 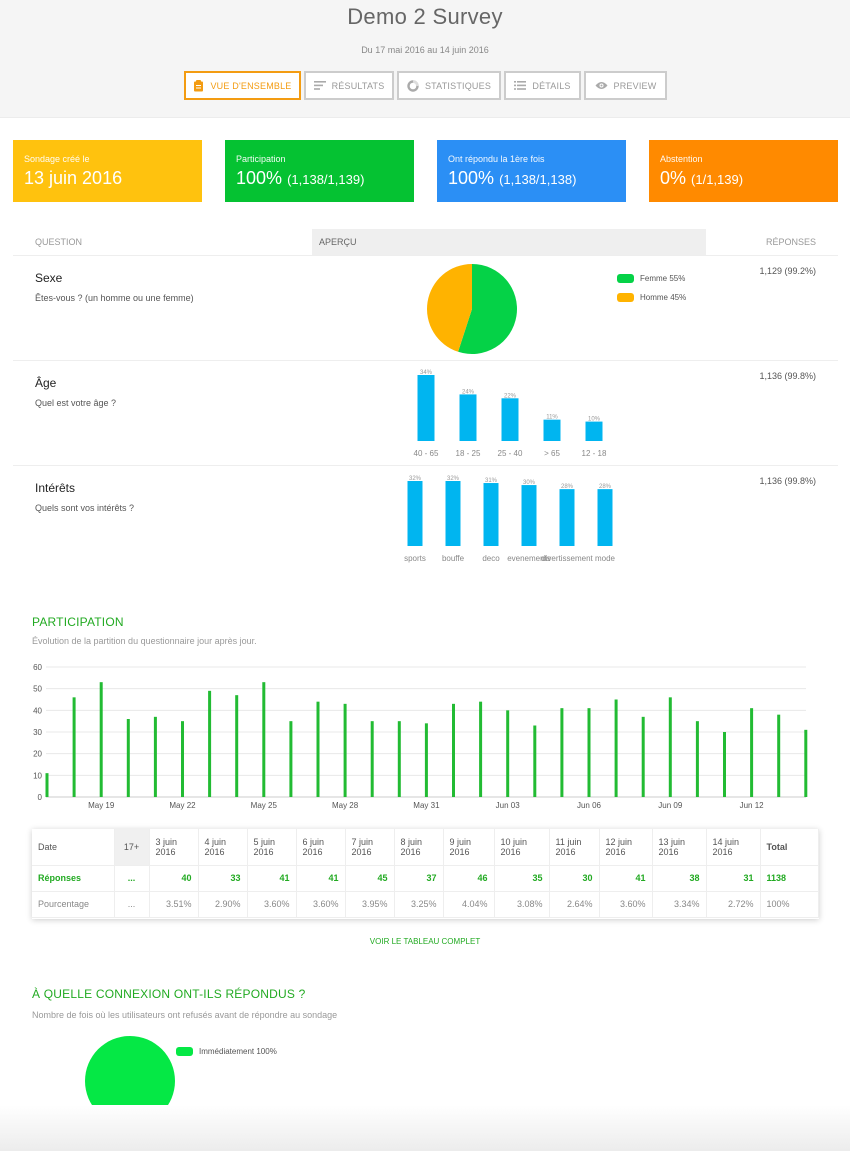 I want to click on tab-overview: Vue d'ensemble, so click(x=242, y=85).